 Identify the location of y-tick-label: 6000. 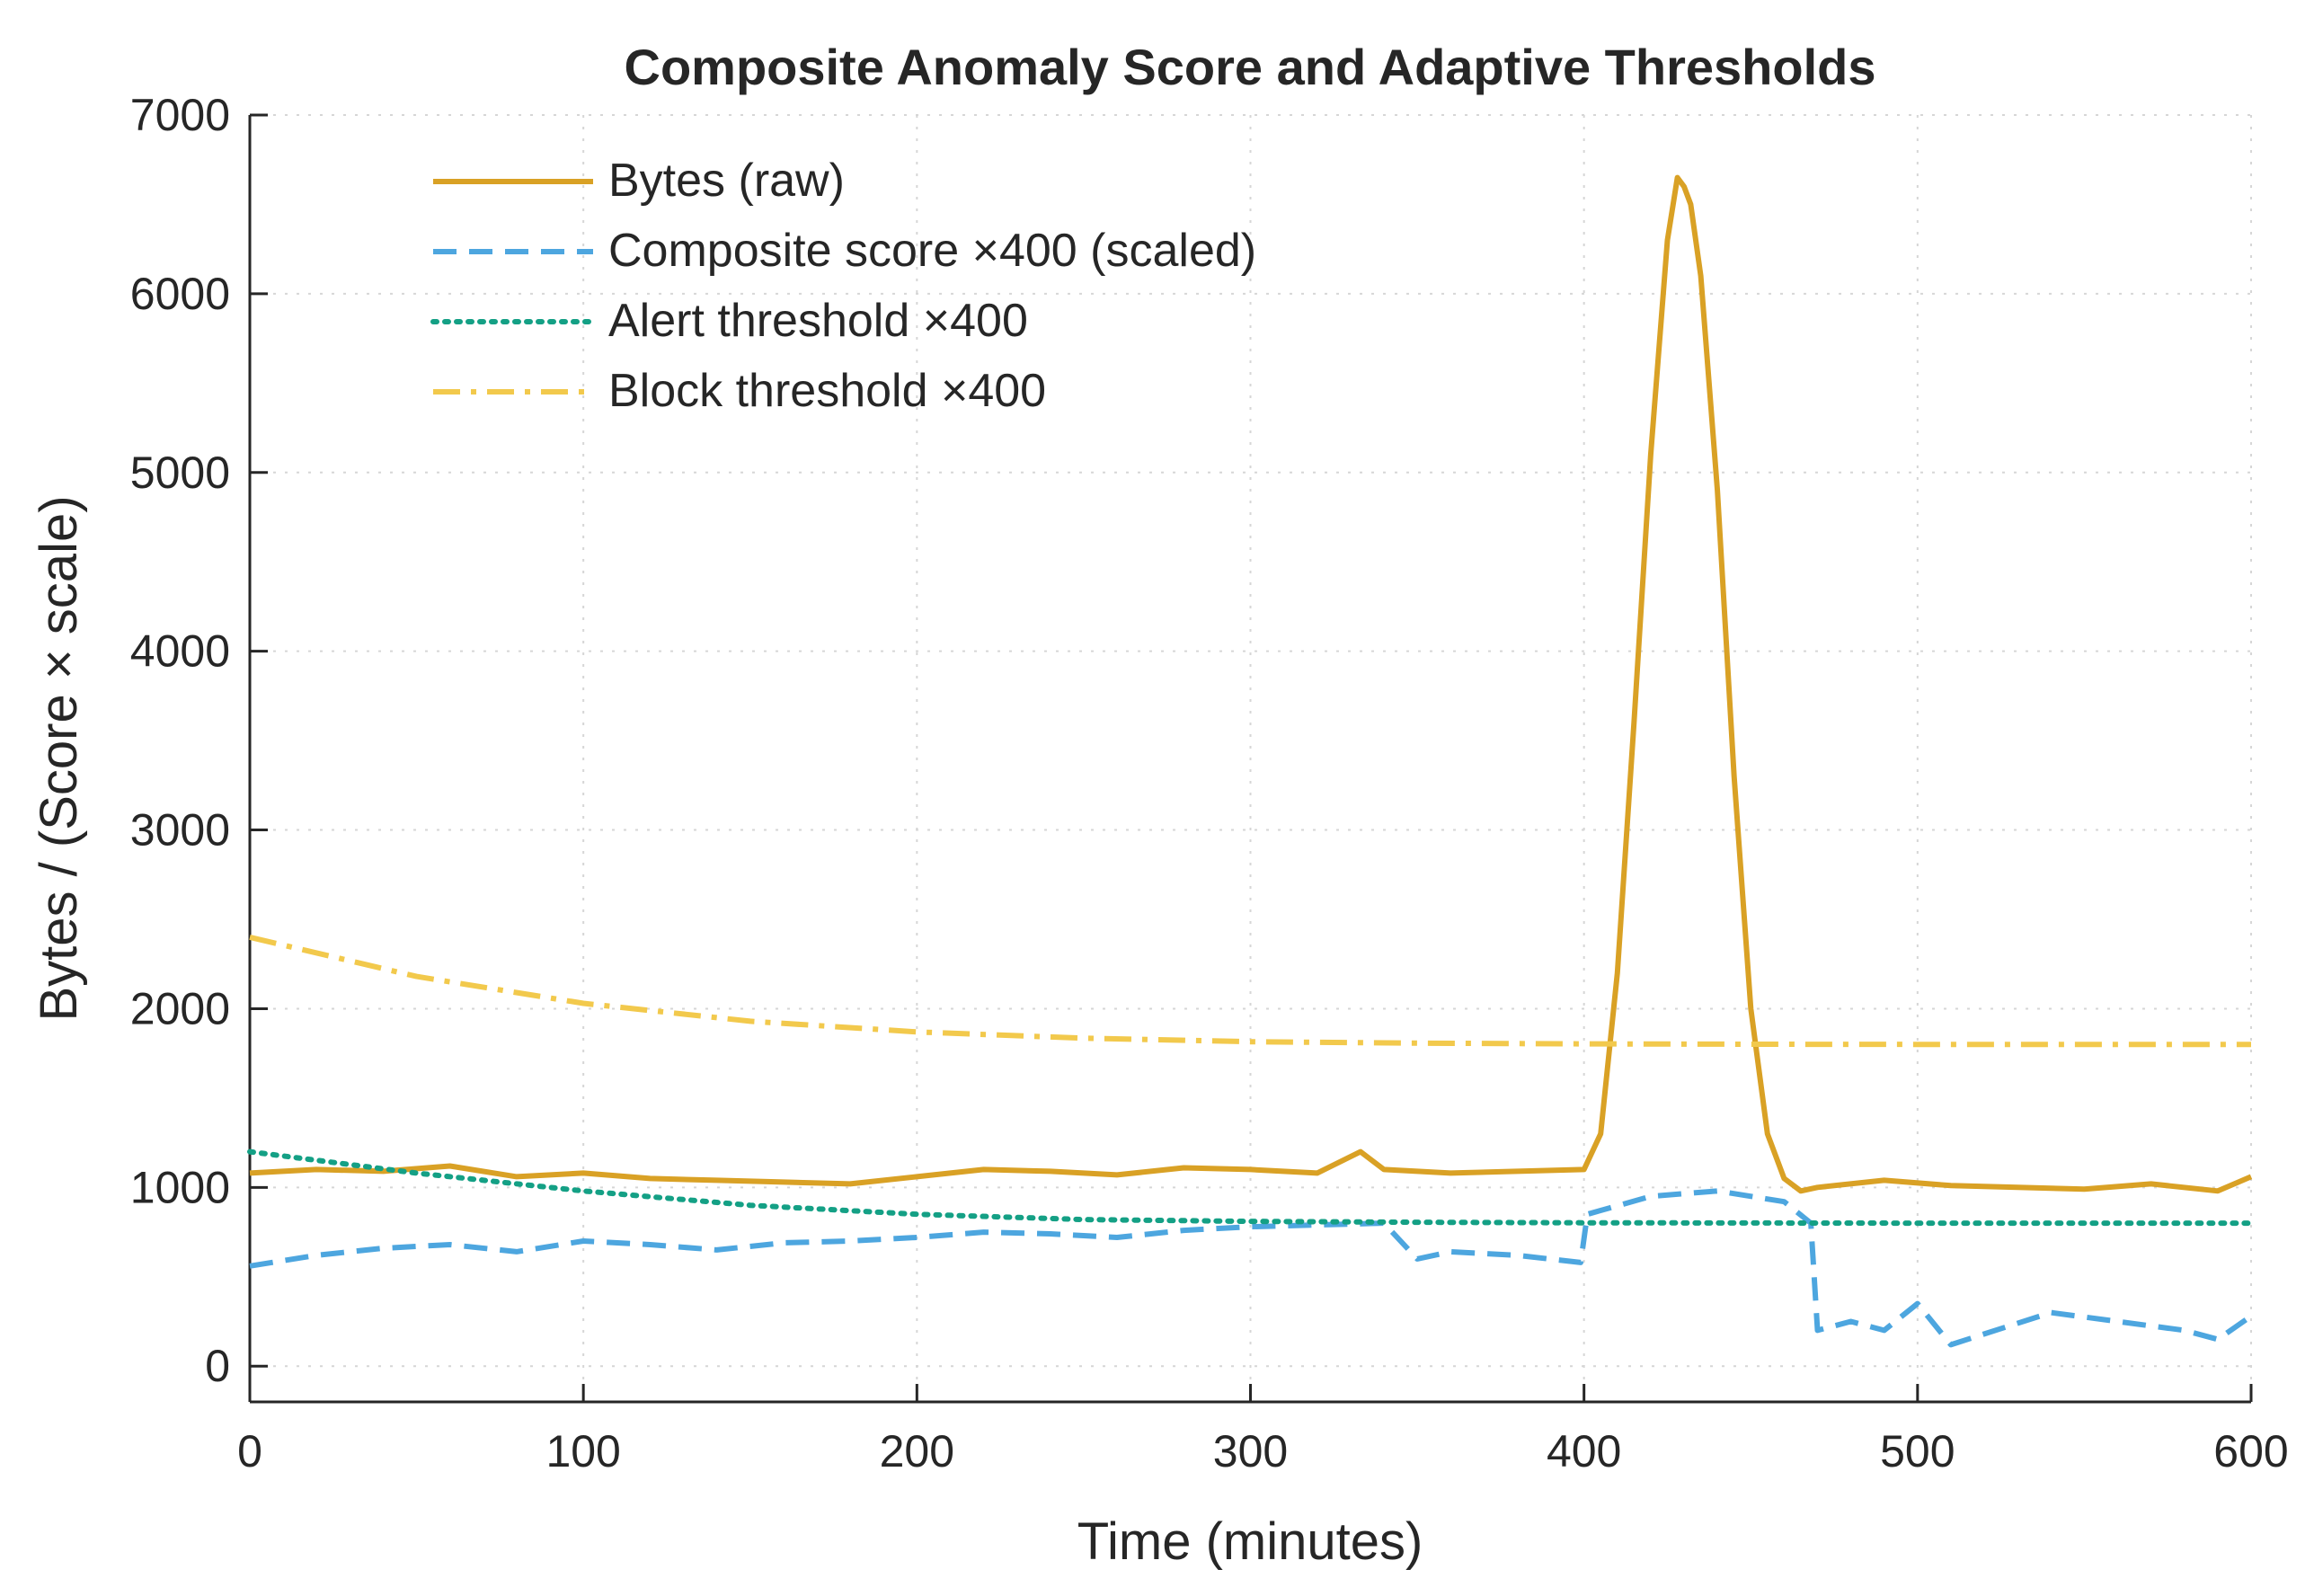
(180, 294).